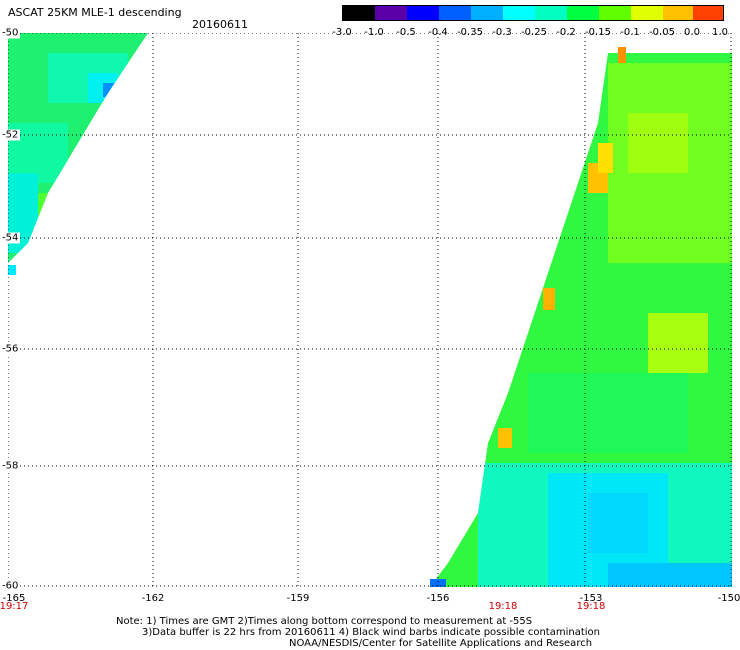 The height and width of the screenshot is (650, 740). Describe the element at coordinates (11, 349) in the screenshot. I see `lat-label-56: -56` at that location.